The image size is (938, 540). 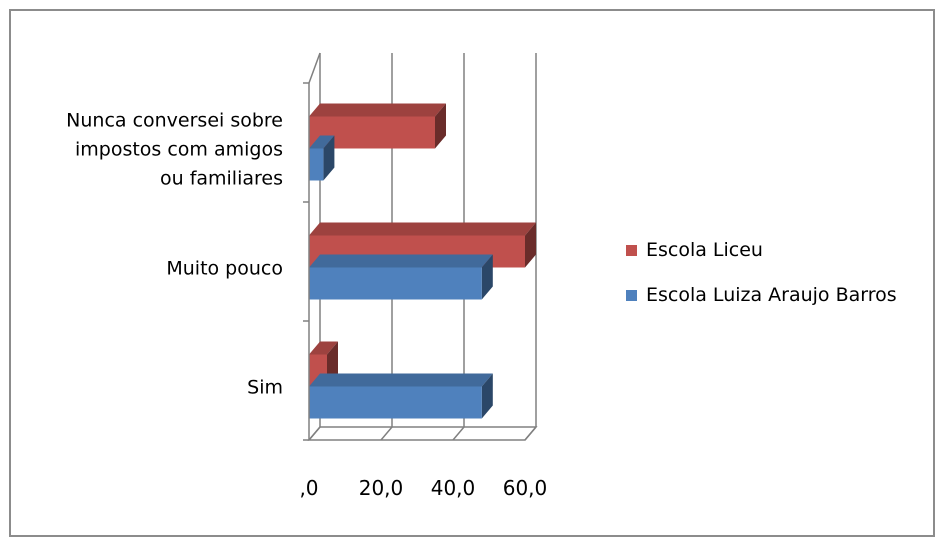 What do you see at coordinates (453, 488) in the screenshot?
I see `x-tick-label: 40,0` at bounding box center [453, 488].